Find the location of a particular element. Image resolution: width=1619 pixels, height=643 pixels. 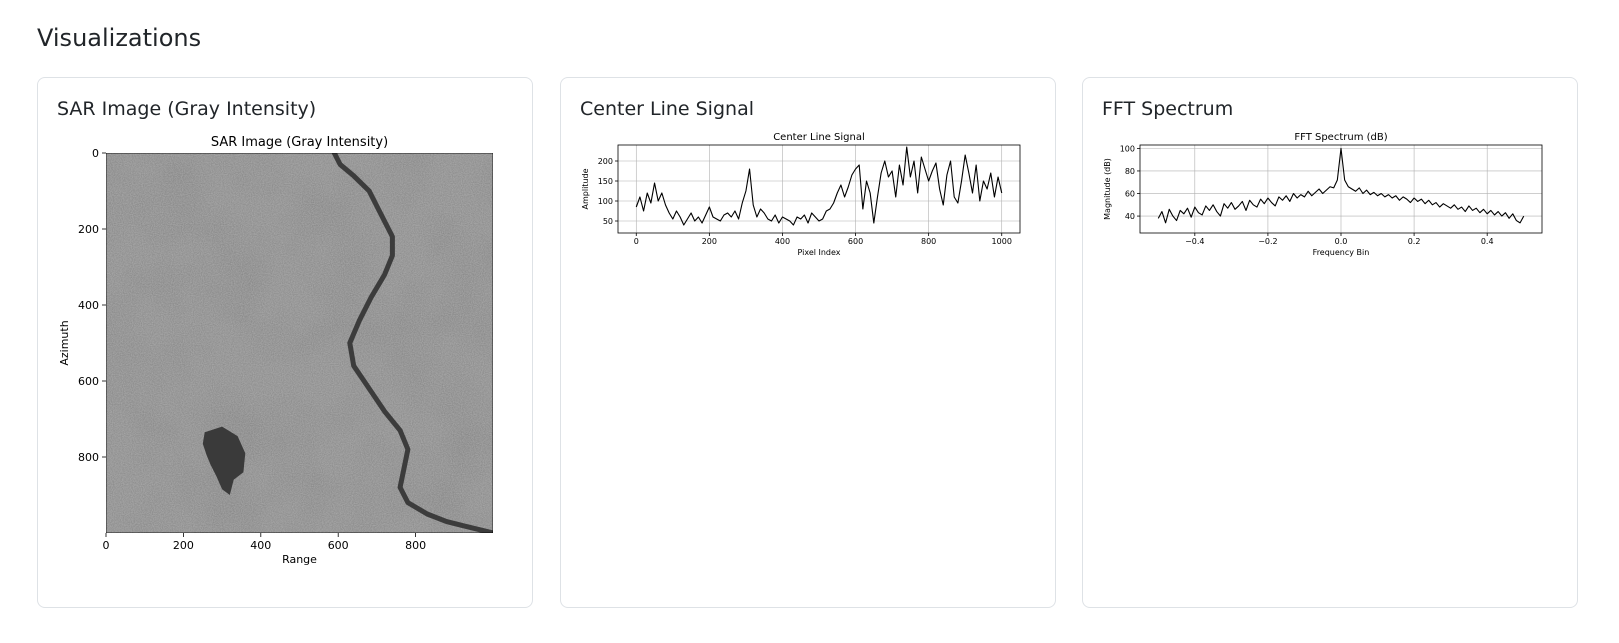

center-plot-title: Center Line Signal is located at coordinates (819, 137).